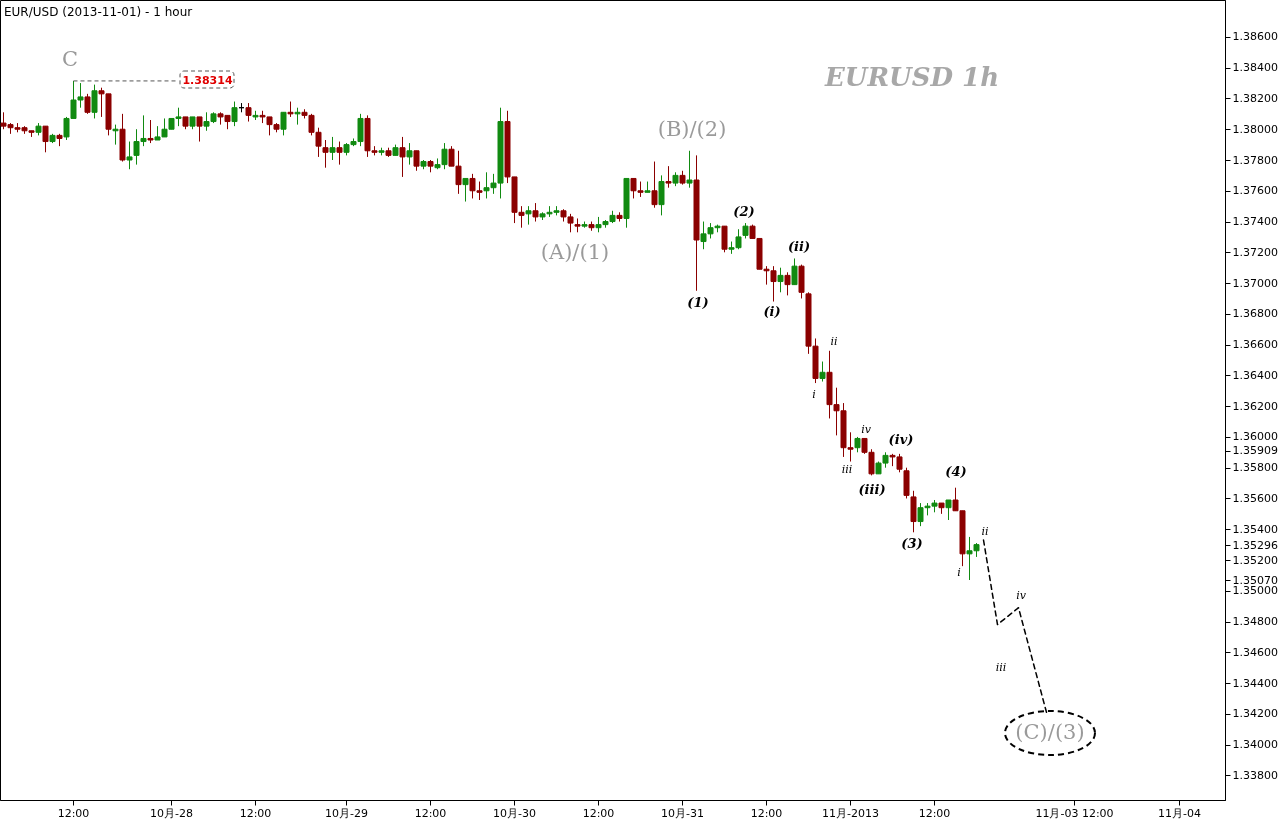 The width and height of the screenshot is (1280, 827). What do you see at coordinates (1179, 813) in the screenshot?
I see `x-tick-label: 11月-04` at bounding box center [1179, 813].